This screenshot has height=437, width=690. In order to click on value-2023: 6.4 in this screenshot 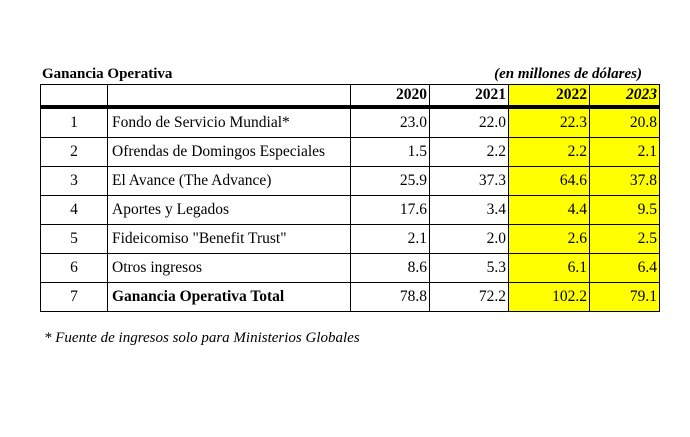, I will do `click(624, 268)`.